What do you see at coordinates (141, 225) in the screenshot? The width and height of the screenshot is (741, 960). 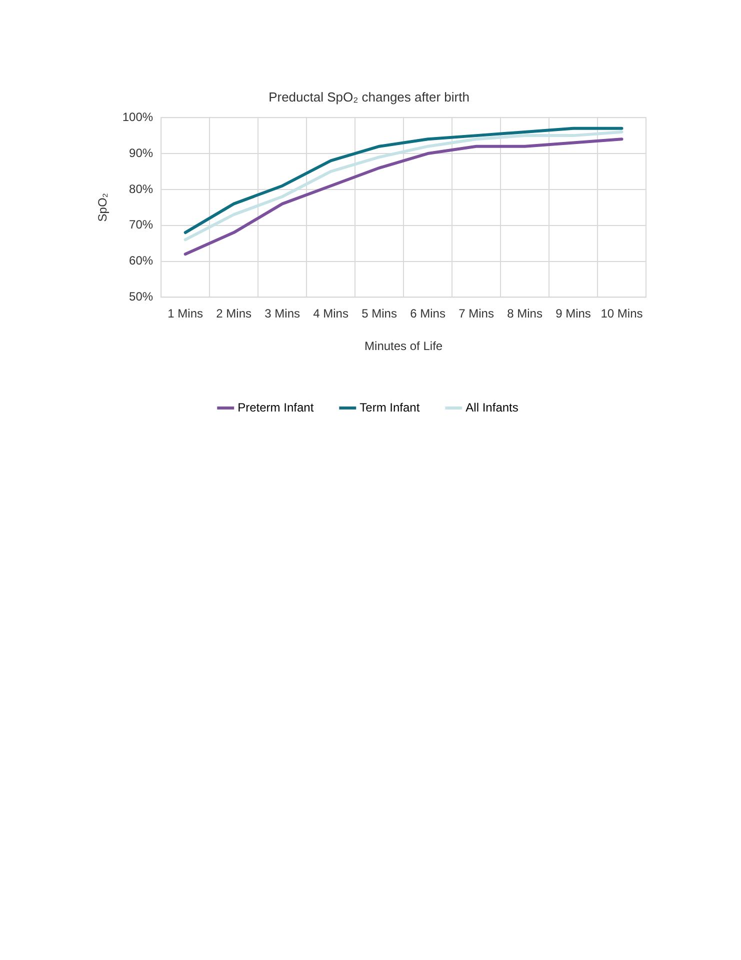 I see `y-tick-label: 70%` at bounding box center [141, 225].